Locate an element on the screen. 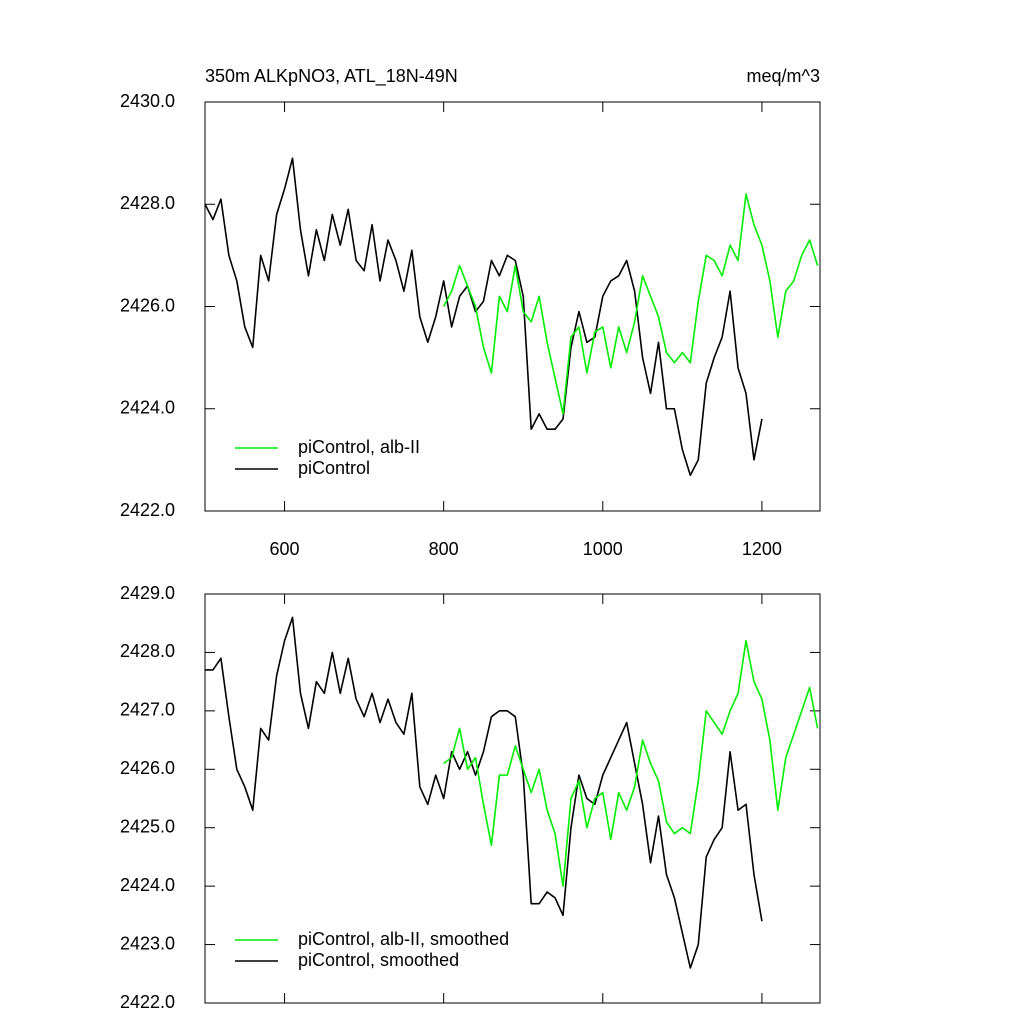  y-tick-label: 2425.0 is located at coordinates (147, 826).